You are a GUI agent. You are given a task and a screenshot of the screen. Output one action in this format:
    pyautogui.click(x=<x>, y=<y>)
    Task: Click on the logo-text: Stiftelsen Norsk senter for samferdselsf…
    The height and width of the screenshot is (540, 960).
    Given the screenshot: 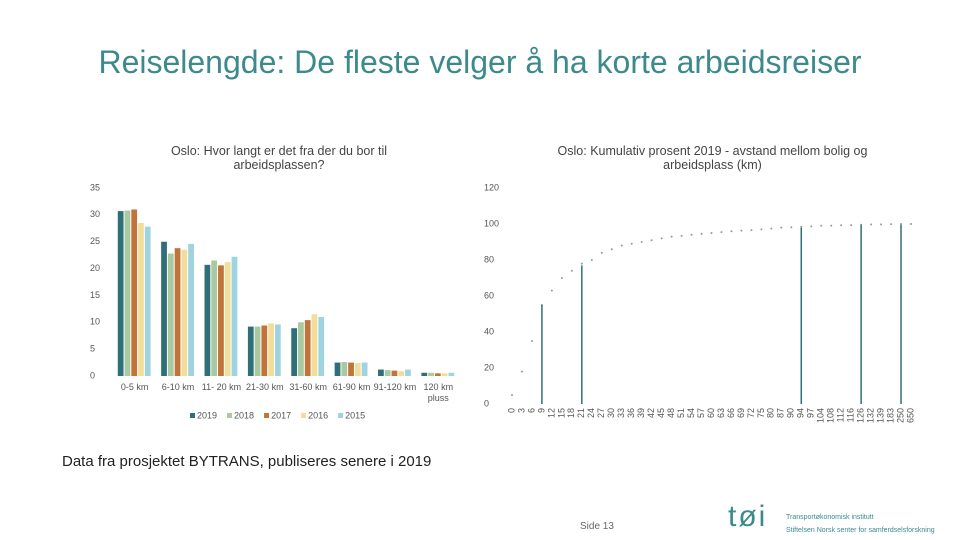 What is the action you would take?
    pyautogui.click(x=860, y=530)
    